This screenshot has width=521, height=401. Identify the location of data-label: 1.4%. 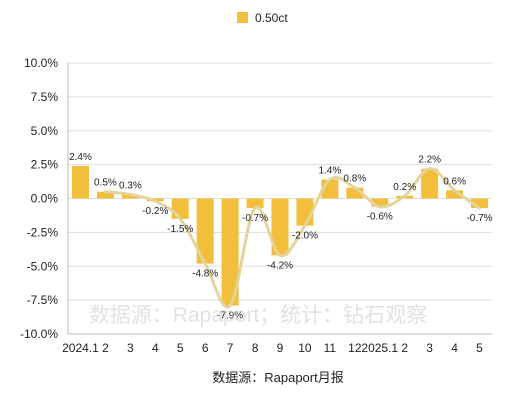
(329, 171).